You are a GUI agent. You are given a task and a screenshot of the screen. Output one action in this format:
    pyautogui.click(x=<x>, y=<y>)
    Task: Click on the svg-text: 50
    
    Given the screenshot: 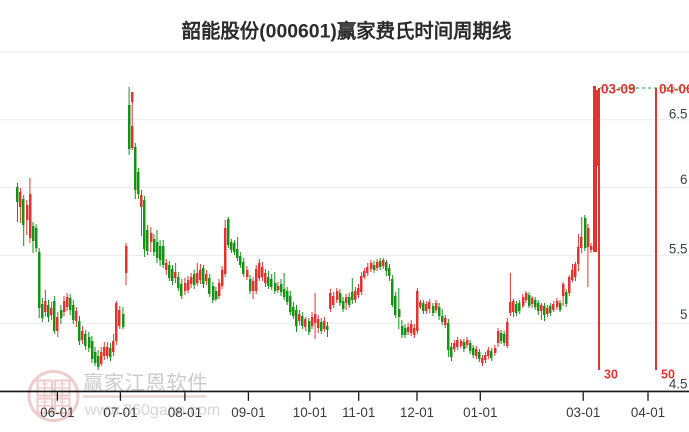 What is the action you would take?
    pyautogui.click(x=668, y=375)
    